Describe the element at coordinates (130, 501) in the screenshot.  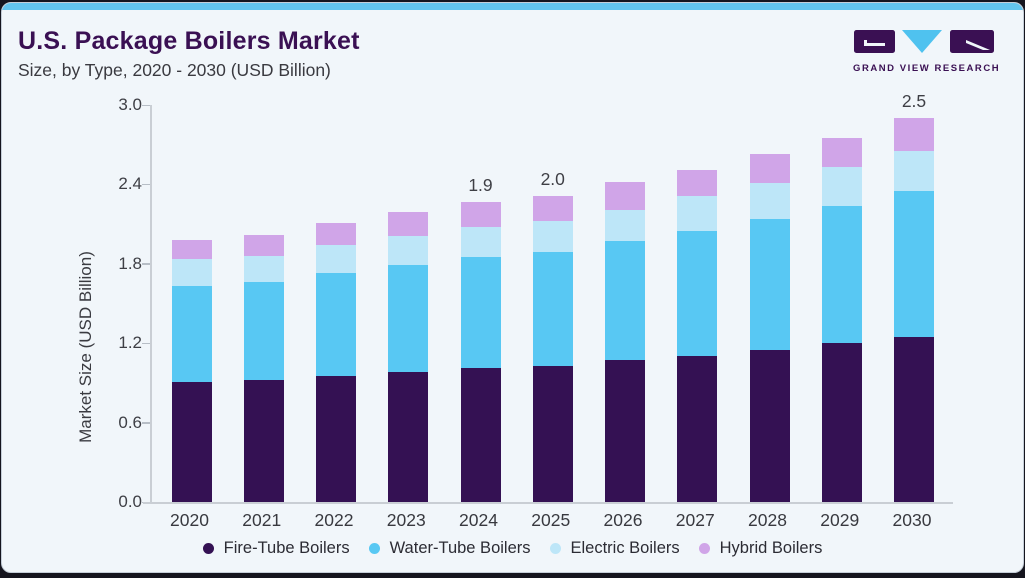
I see `y-tick-label: 0.0` at that location.